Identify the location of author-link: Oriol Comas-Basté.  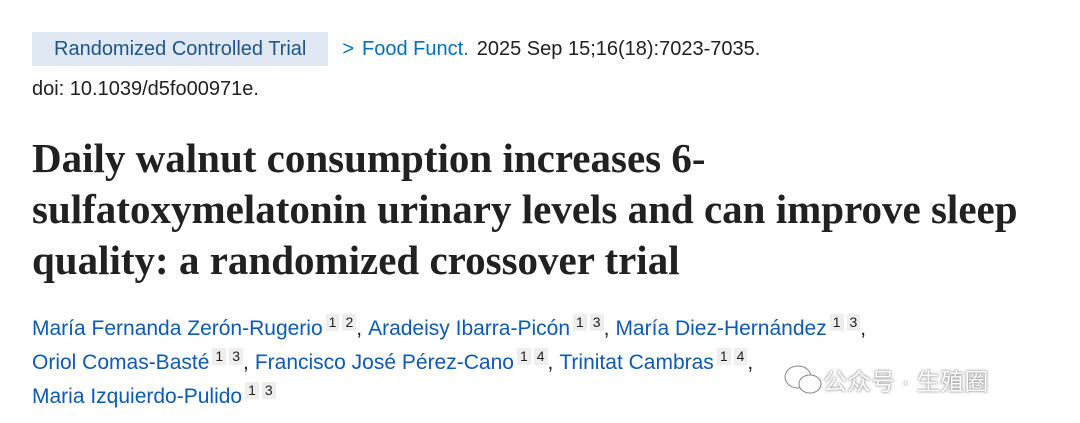
(121, 362).